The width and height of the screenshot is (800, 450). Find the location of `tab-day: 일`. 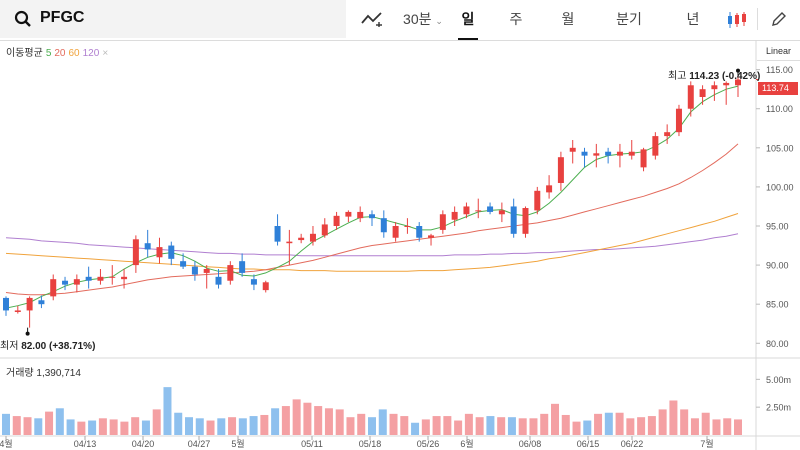

tab-day: 일 is located at coordinates (468, 20).